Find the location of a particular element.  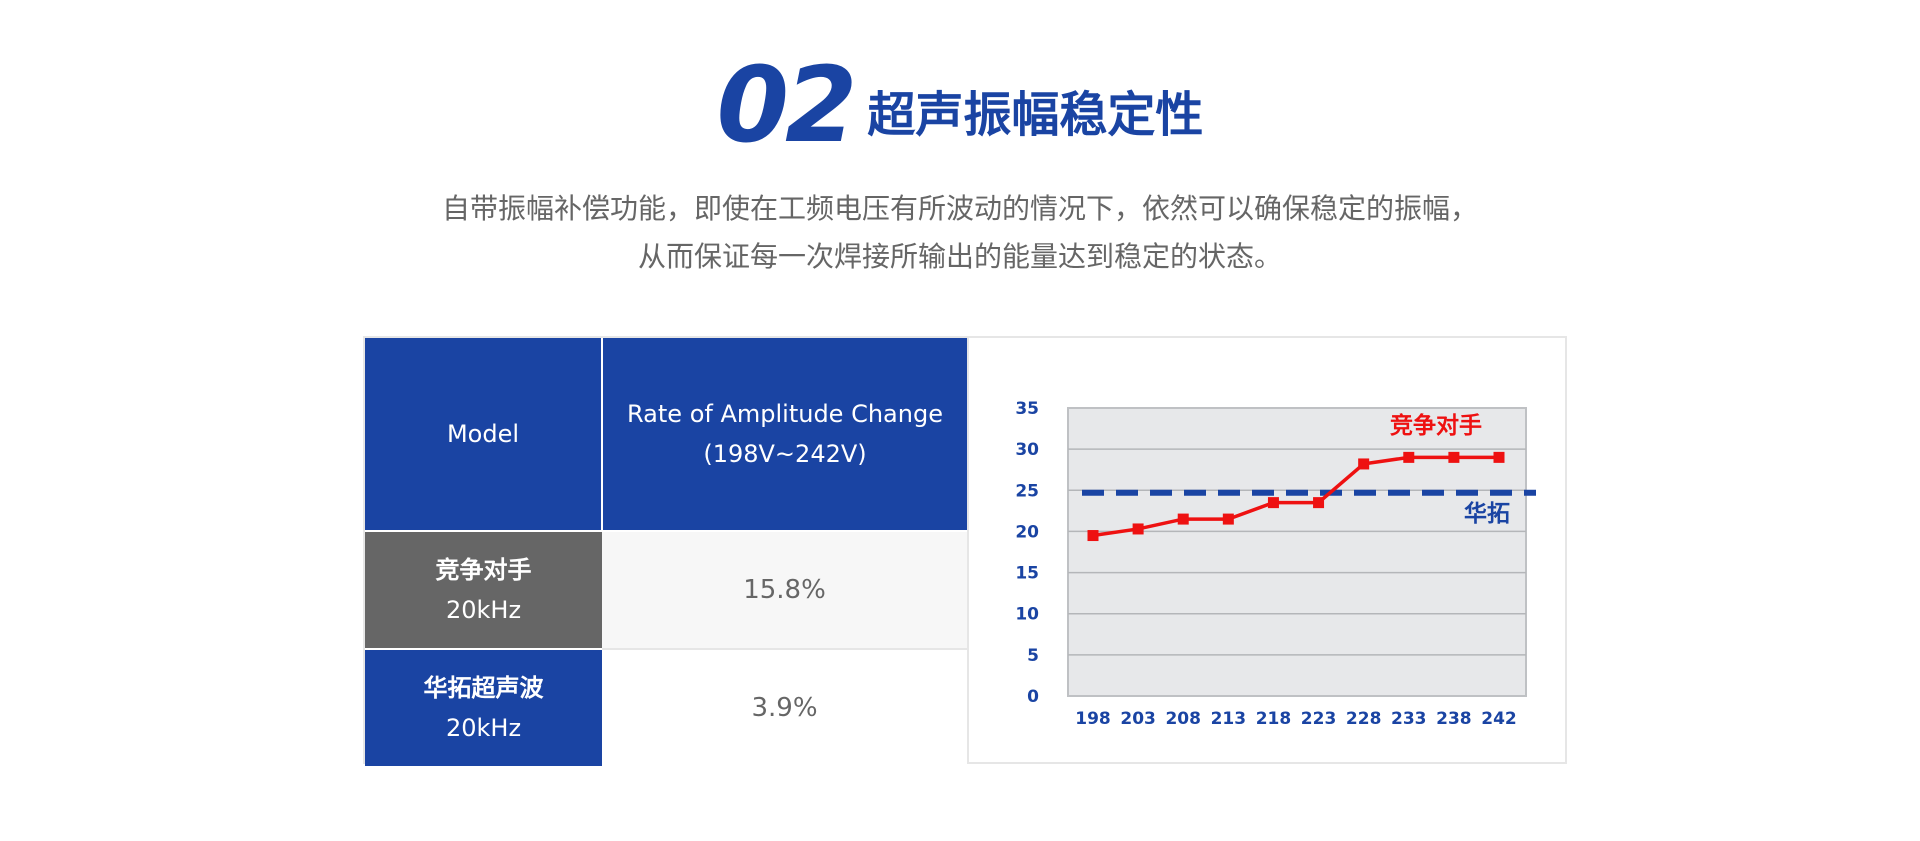

x-tick-label: 208 is located at coordinates (1183, 719).